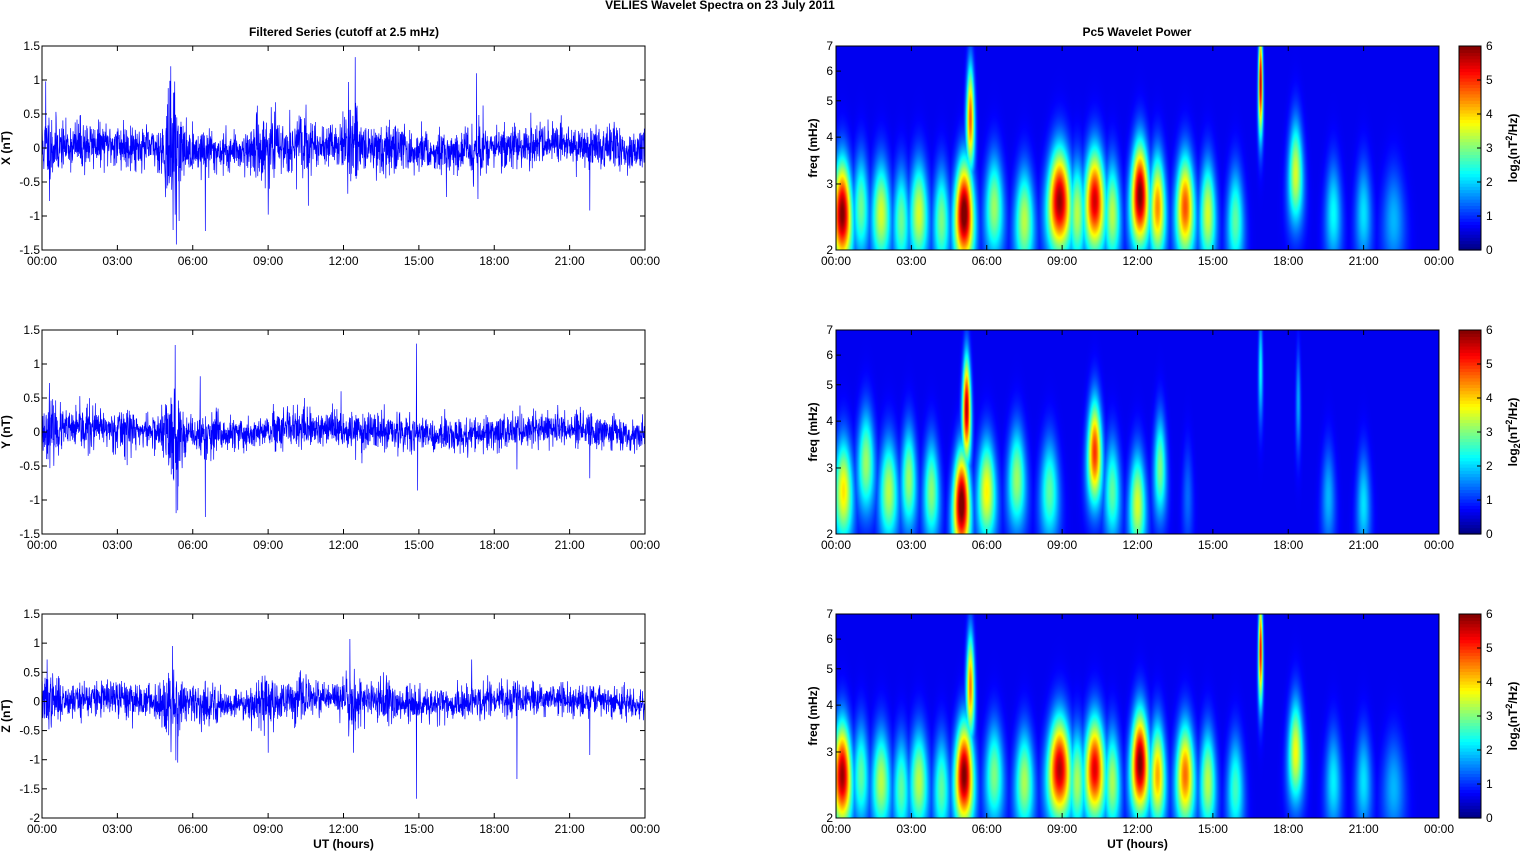 This screenshot has width=1522, height=851. I want to click on y-tick-label: 3, so click(829, 468).